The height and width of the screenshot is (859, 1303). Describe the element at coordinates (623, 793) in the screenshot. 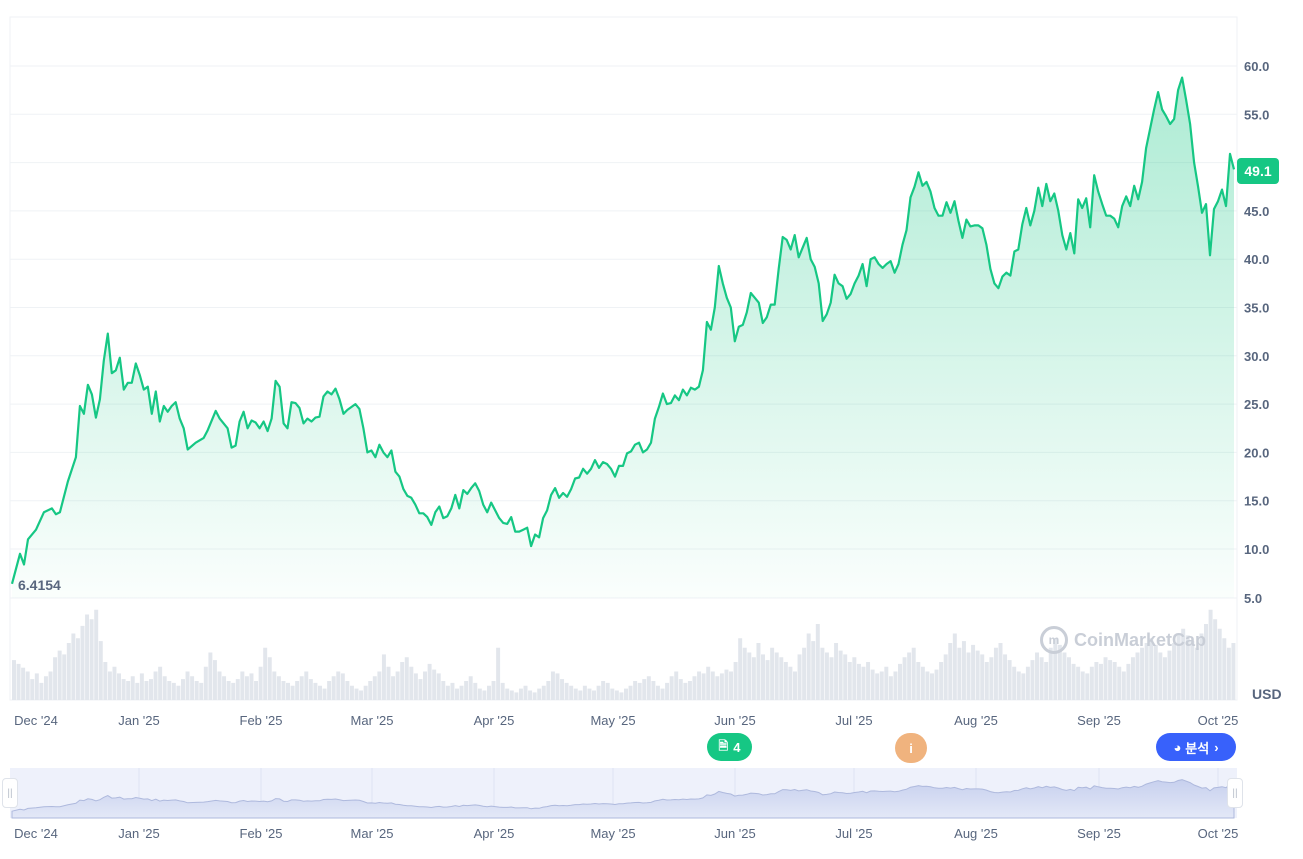

I see `range-navigator` at that location.